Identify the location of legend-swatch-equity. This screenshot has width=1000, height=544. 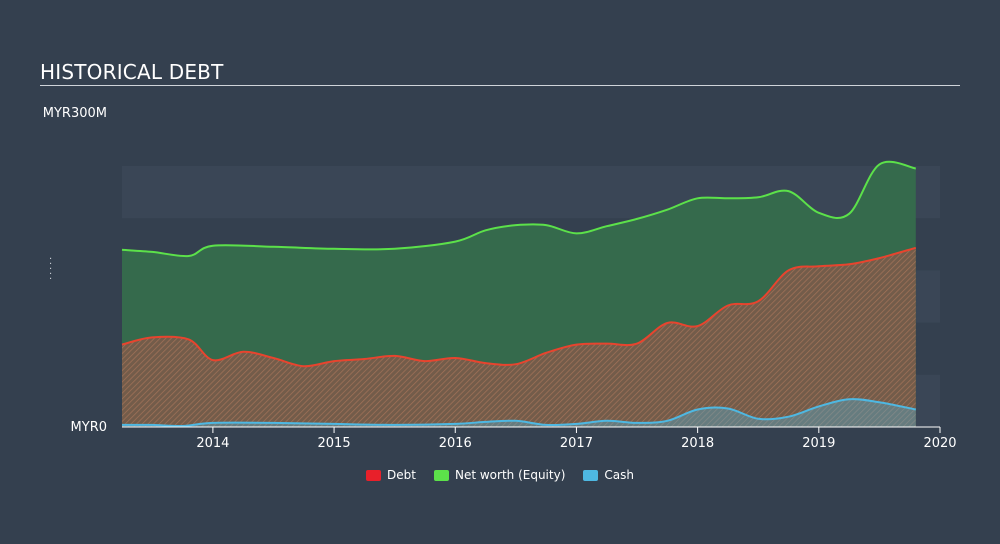
(441, 475).